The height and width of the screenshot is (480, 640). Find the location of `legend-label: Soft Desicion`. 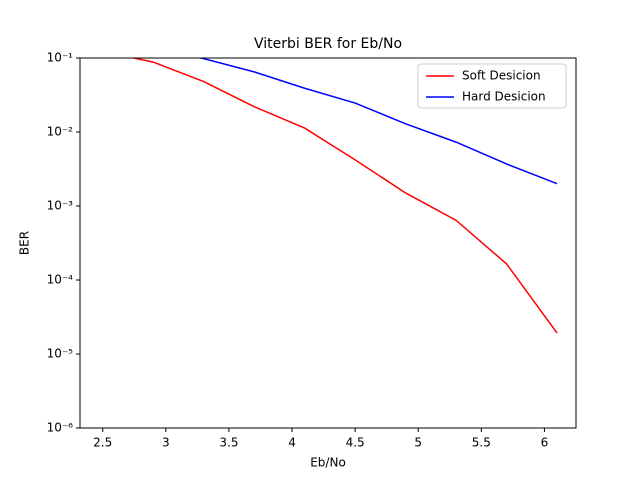

legend-label: Soft Desicion is located at coordinates (501, 76).